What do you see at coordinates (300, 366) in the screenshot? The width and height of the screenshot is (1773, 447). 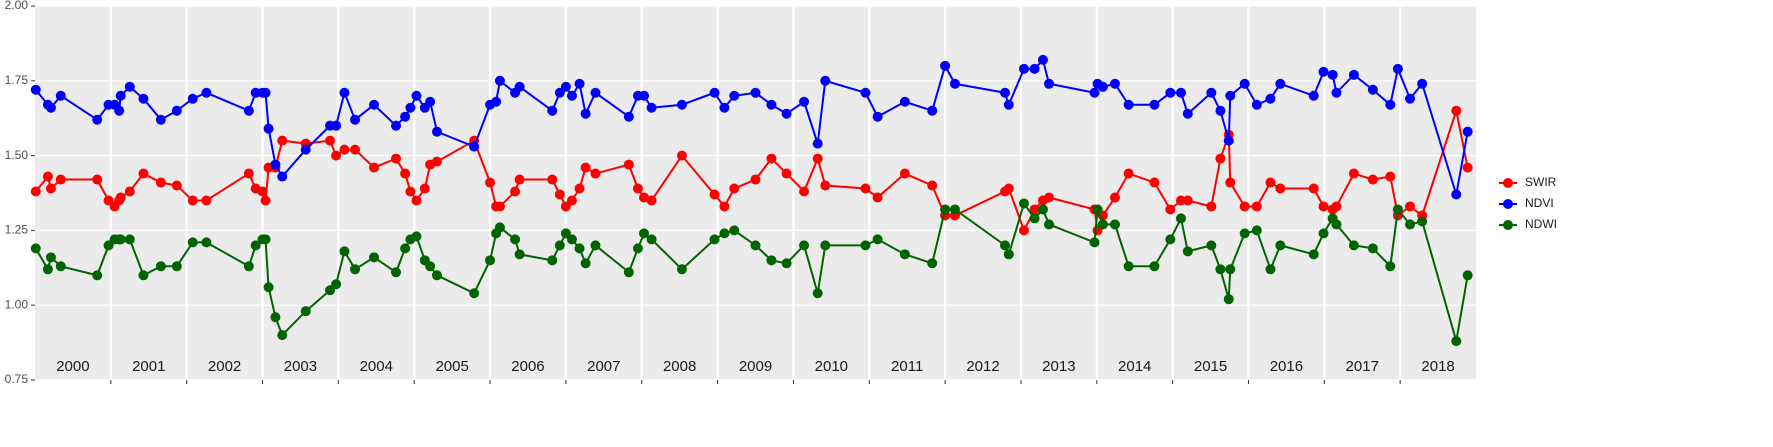 I see `year-label: 2003` at bounding box center [300, 366].